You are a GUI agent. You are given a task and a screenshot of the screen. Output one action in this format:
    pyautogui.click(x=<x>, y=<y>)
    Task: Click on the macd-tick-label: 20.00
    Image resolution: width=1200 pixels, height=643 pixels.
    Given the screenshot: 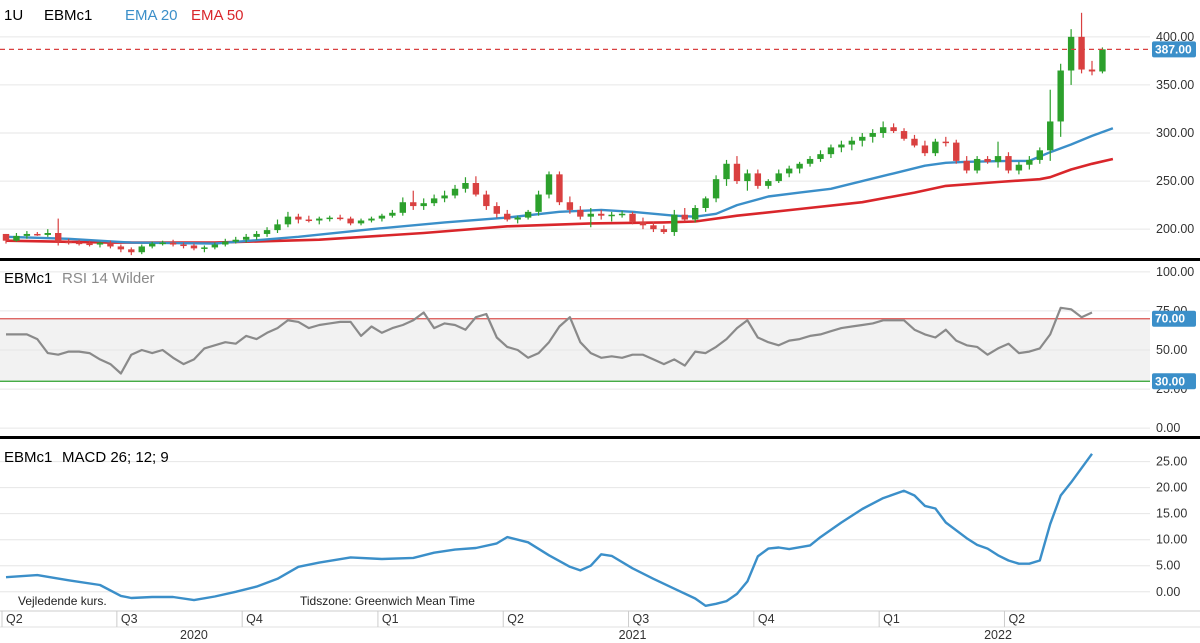 What is the action you would take?
    pyautogui.click(x=1171, y=488)
    